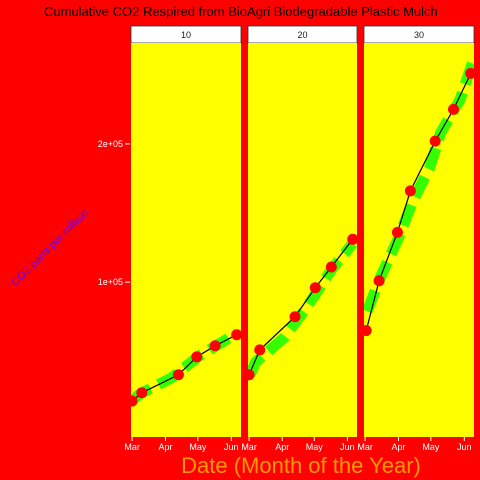 The width and height of the screenshot is (480, 480). What do you see at coordinates (186, 35) in the screenshot?
I see `facet-strip-label: 10` at bounding box center [186, 35].